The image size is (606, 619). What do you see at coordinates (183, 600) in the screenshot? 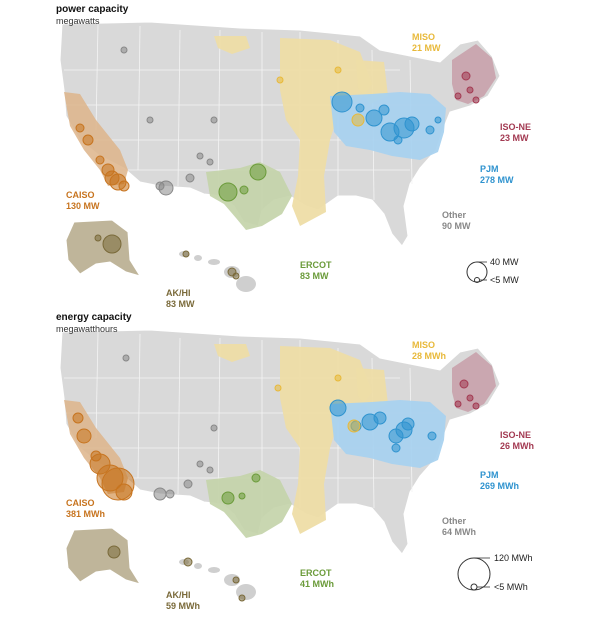
I see `akhi-label: AK/HI 59 MWh` at bounding box center [183, 600].